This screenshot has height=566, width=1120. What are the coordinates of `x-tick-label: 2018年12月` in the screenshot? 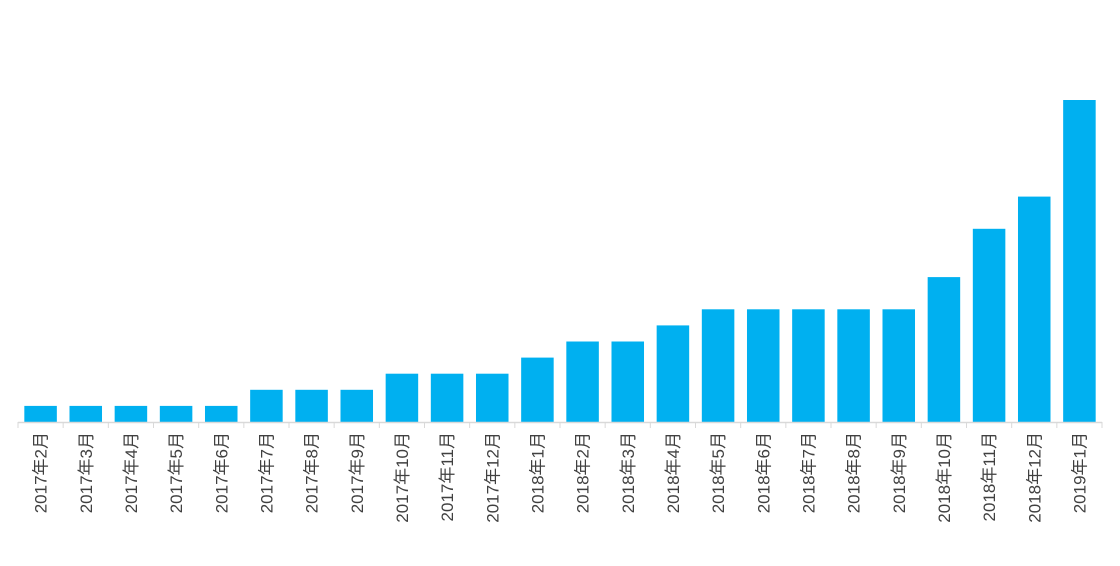 It's located at (1034, 477).